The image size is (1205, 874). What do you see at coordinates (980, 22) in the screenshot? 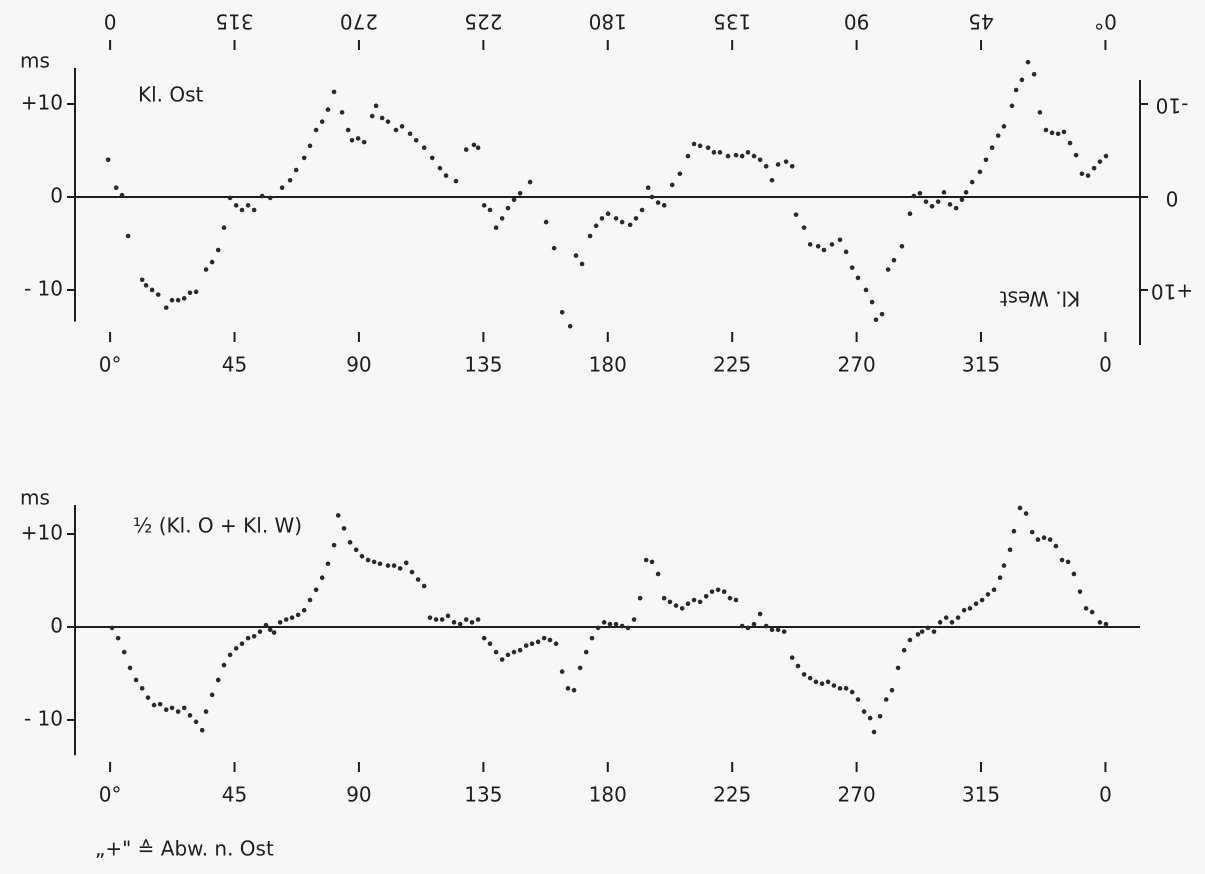
I see `x2-tick-label: 45` at bounding box center [980, 22].